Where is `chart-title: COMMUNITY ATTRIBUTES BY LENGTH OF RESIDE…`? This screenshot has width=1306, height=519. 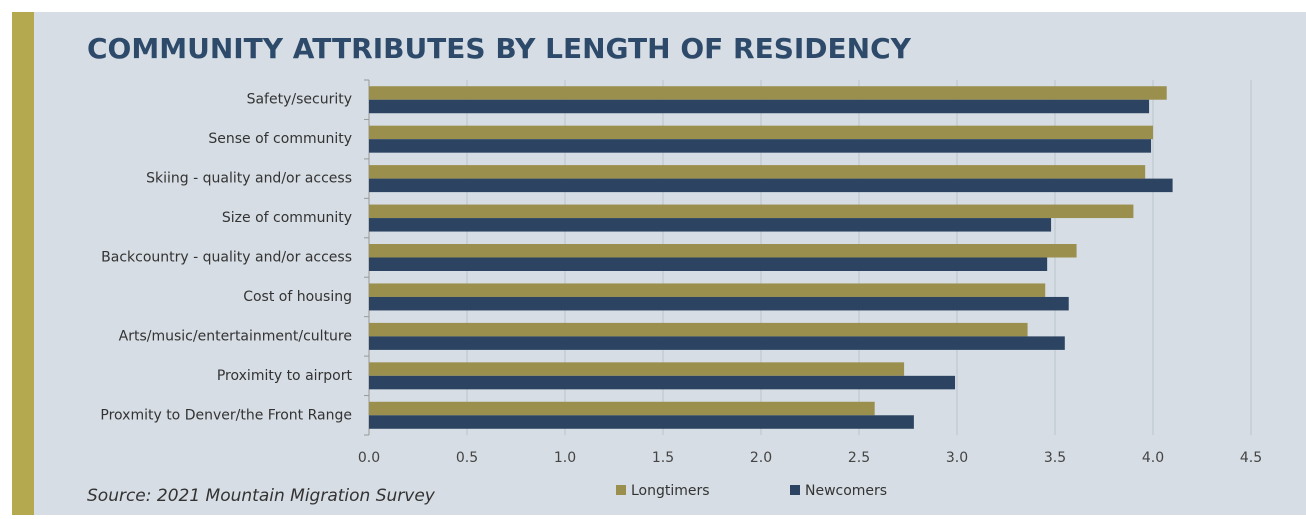 chart-title: COMMUNITY ATTRIBUTES BY LENGTH OF RESIDE… is located at coordinates (499, 48).